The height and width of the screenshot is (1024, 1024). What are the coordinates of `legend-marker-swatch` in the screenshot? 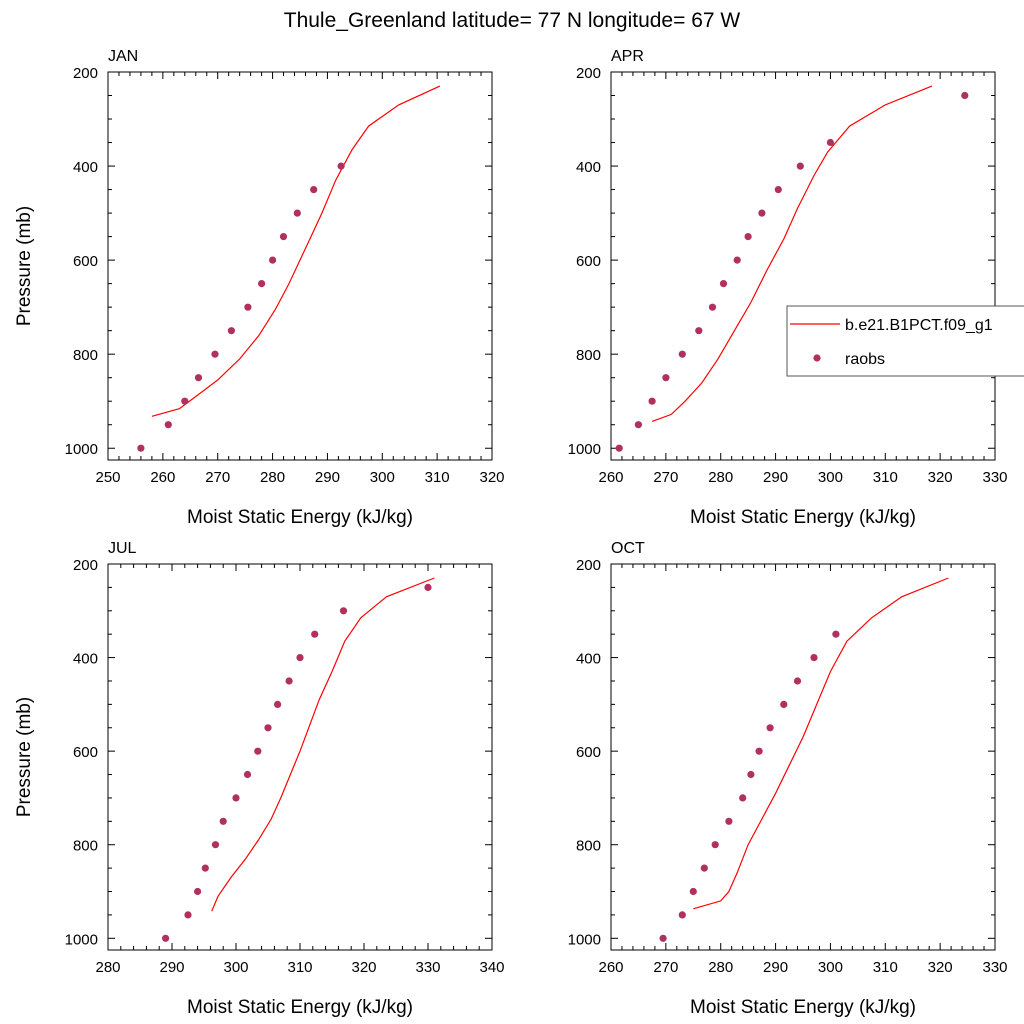 It's located at (817, 358).